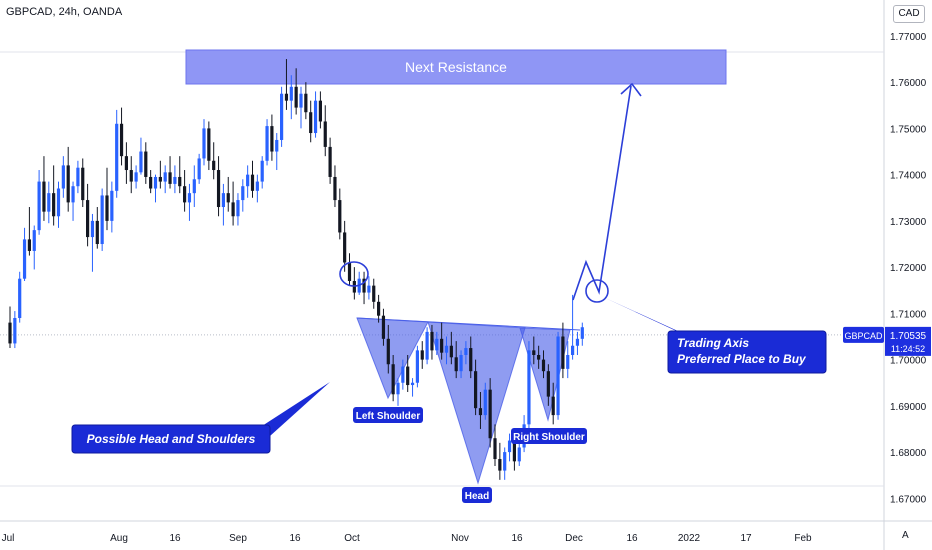  Describe the element at coordinates (460, 538) in the screenshot. I see `time-tick-label: Nov` at that location.